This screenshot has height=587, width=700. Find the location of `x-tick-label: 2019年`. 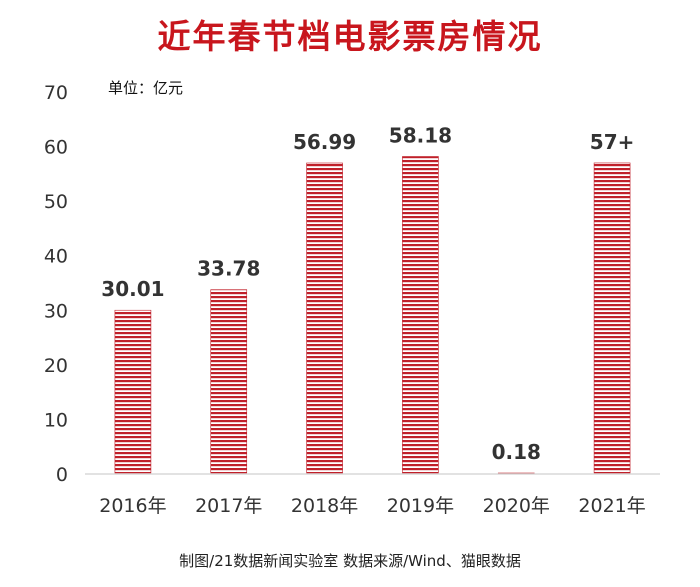

x-tick-label: 2019年 is located at coordinates (420, 506).